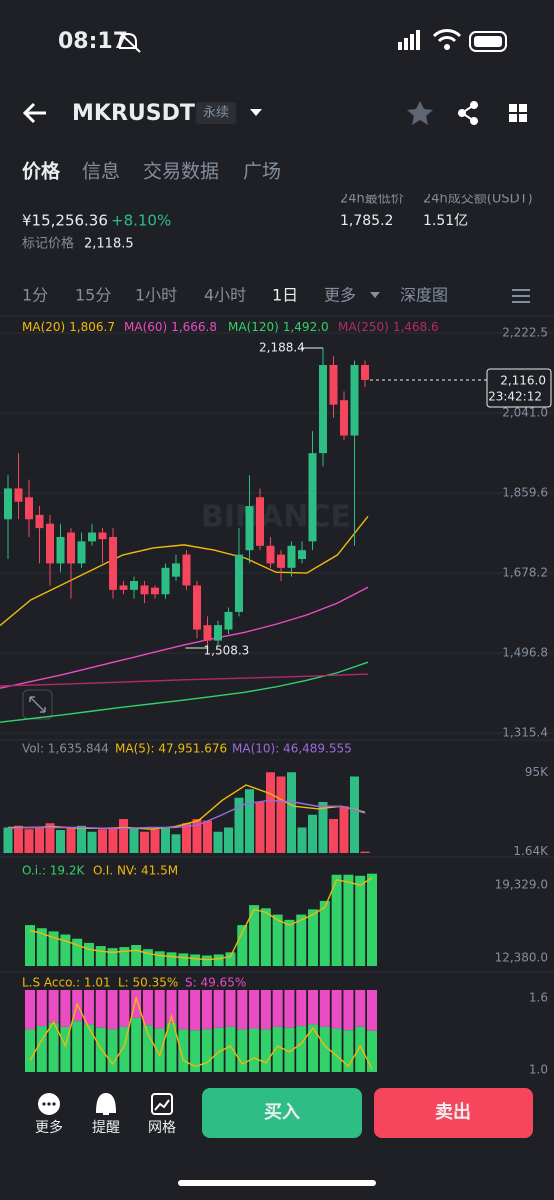 The height and width of the screenshot is (1200, 554). I want to click on share-button, so click(468, 113).